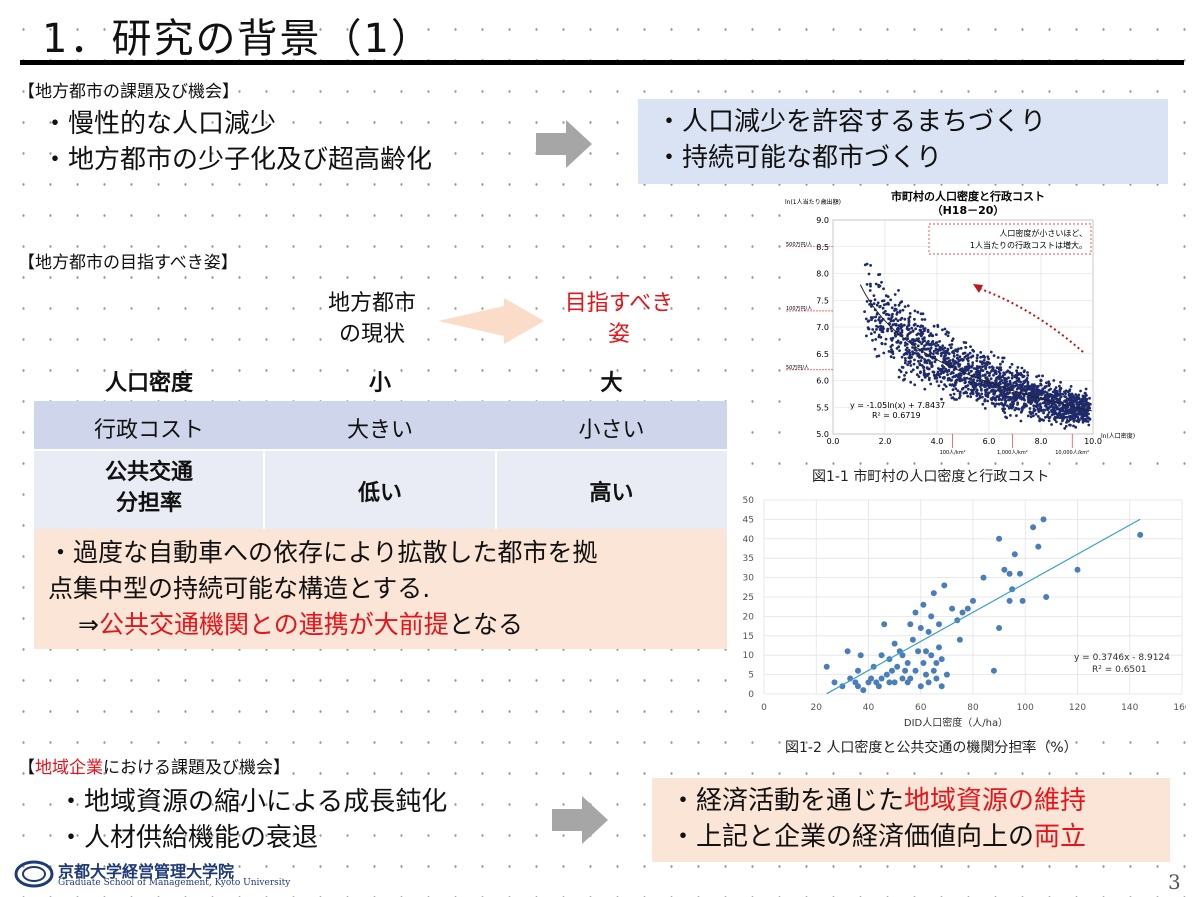  Describe the element at coordinates (580, 820) in the screenshot. I see `right-arrow-icon` at that location.